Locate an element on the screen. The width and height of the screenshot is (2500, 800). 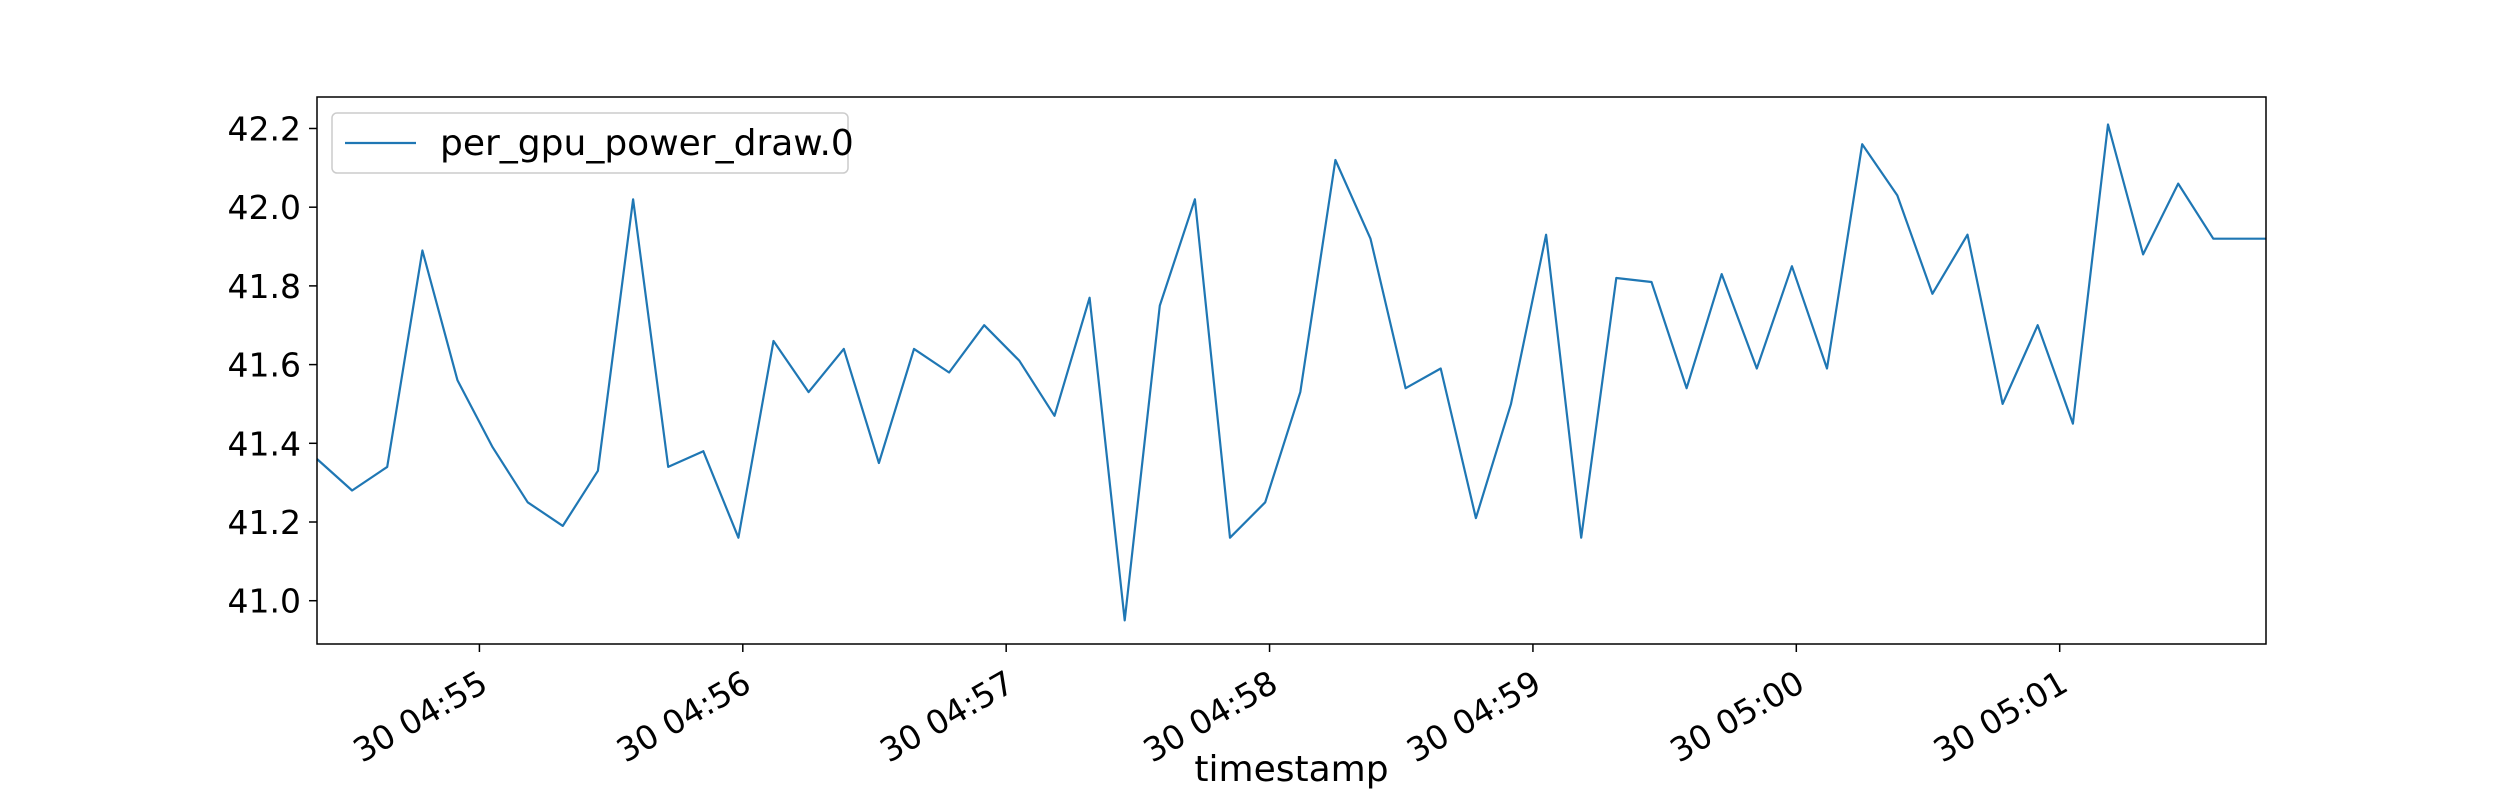
y-tick-label: 41.8 is located at coordinates (264, 286).